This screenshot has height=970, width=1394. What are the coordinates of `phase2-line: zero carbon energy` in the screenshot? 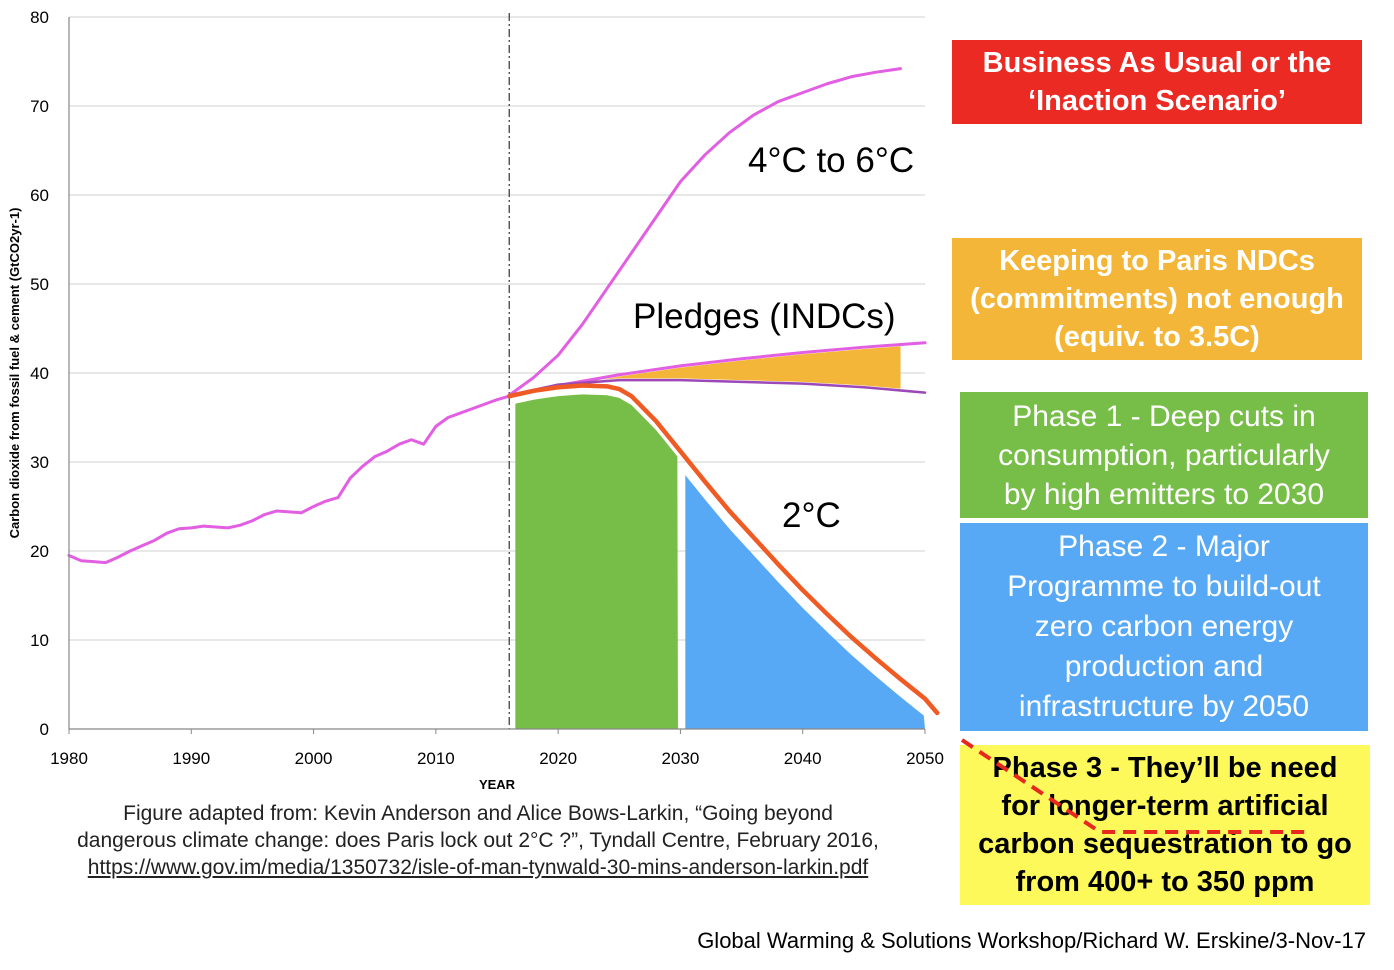 It's located at (1164, 626).